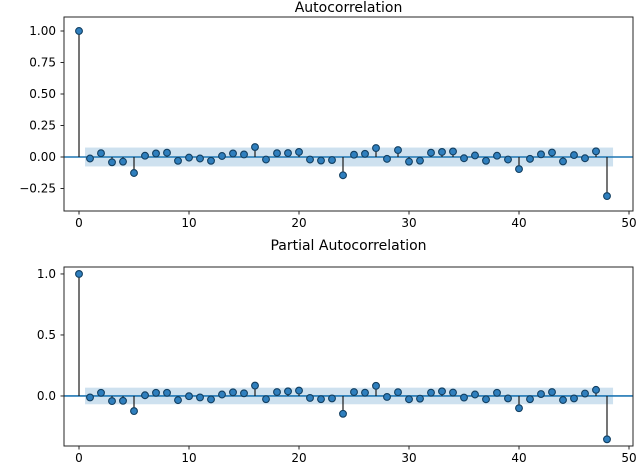  Describe the element at coordinates (79, 458) in the screenshot. I see `x-tick-label: 0` at that location.